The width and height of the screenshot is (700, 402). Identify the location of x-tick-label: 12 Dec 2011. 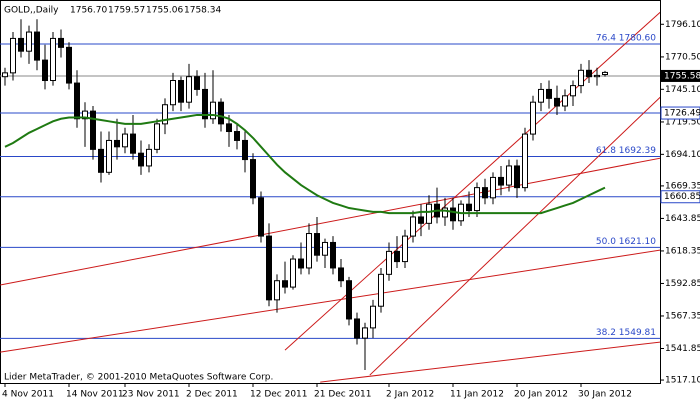
(279, 395).